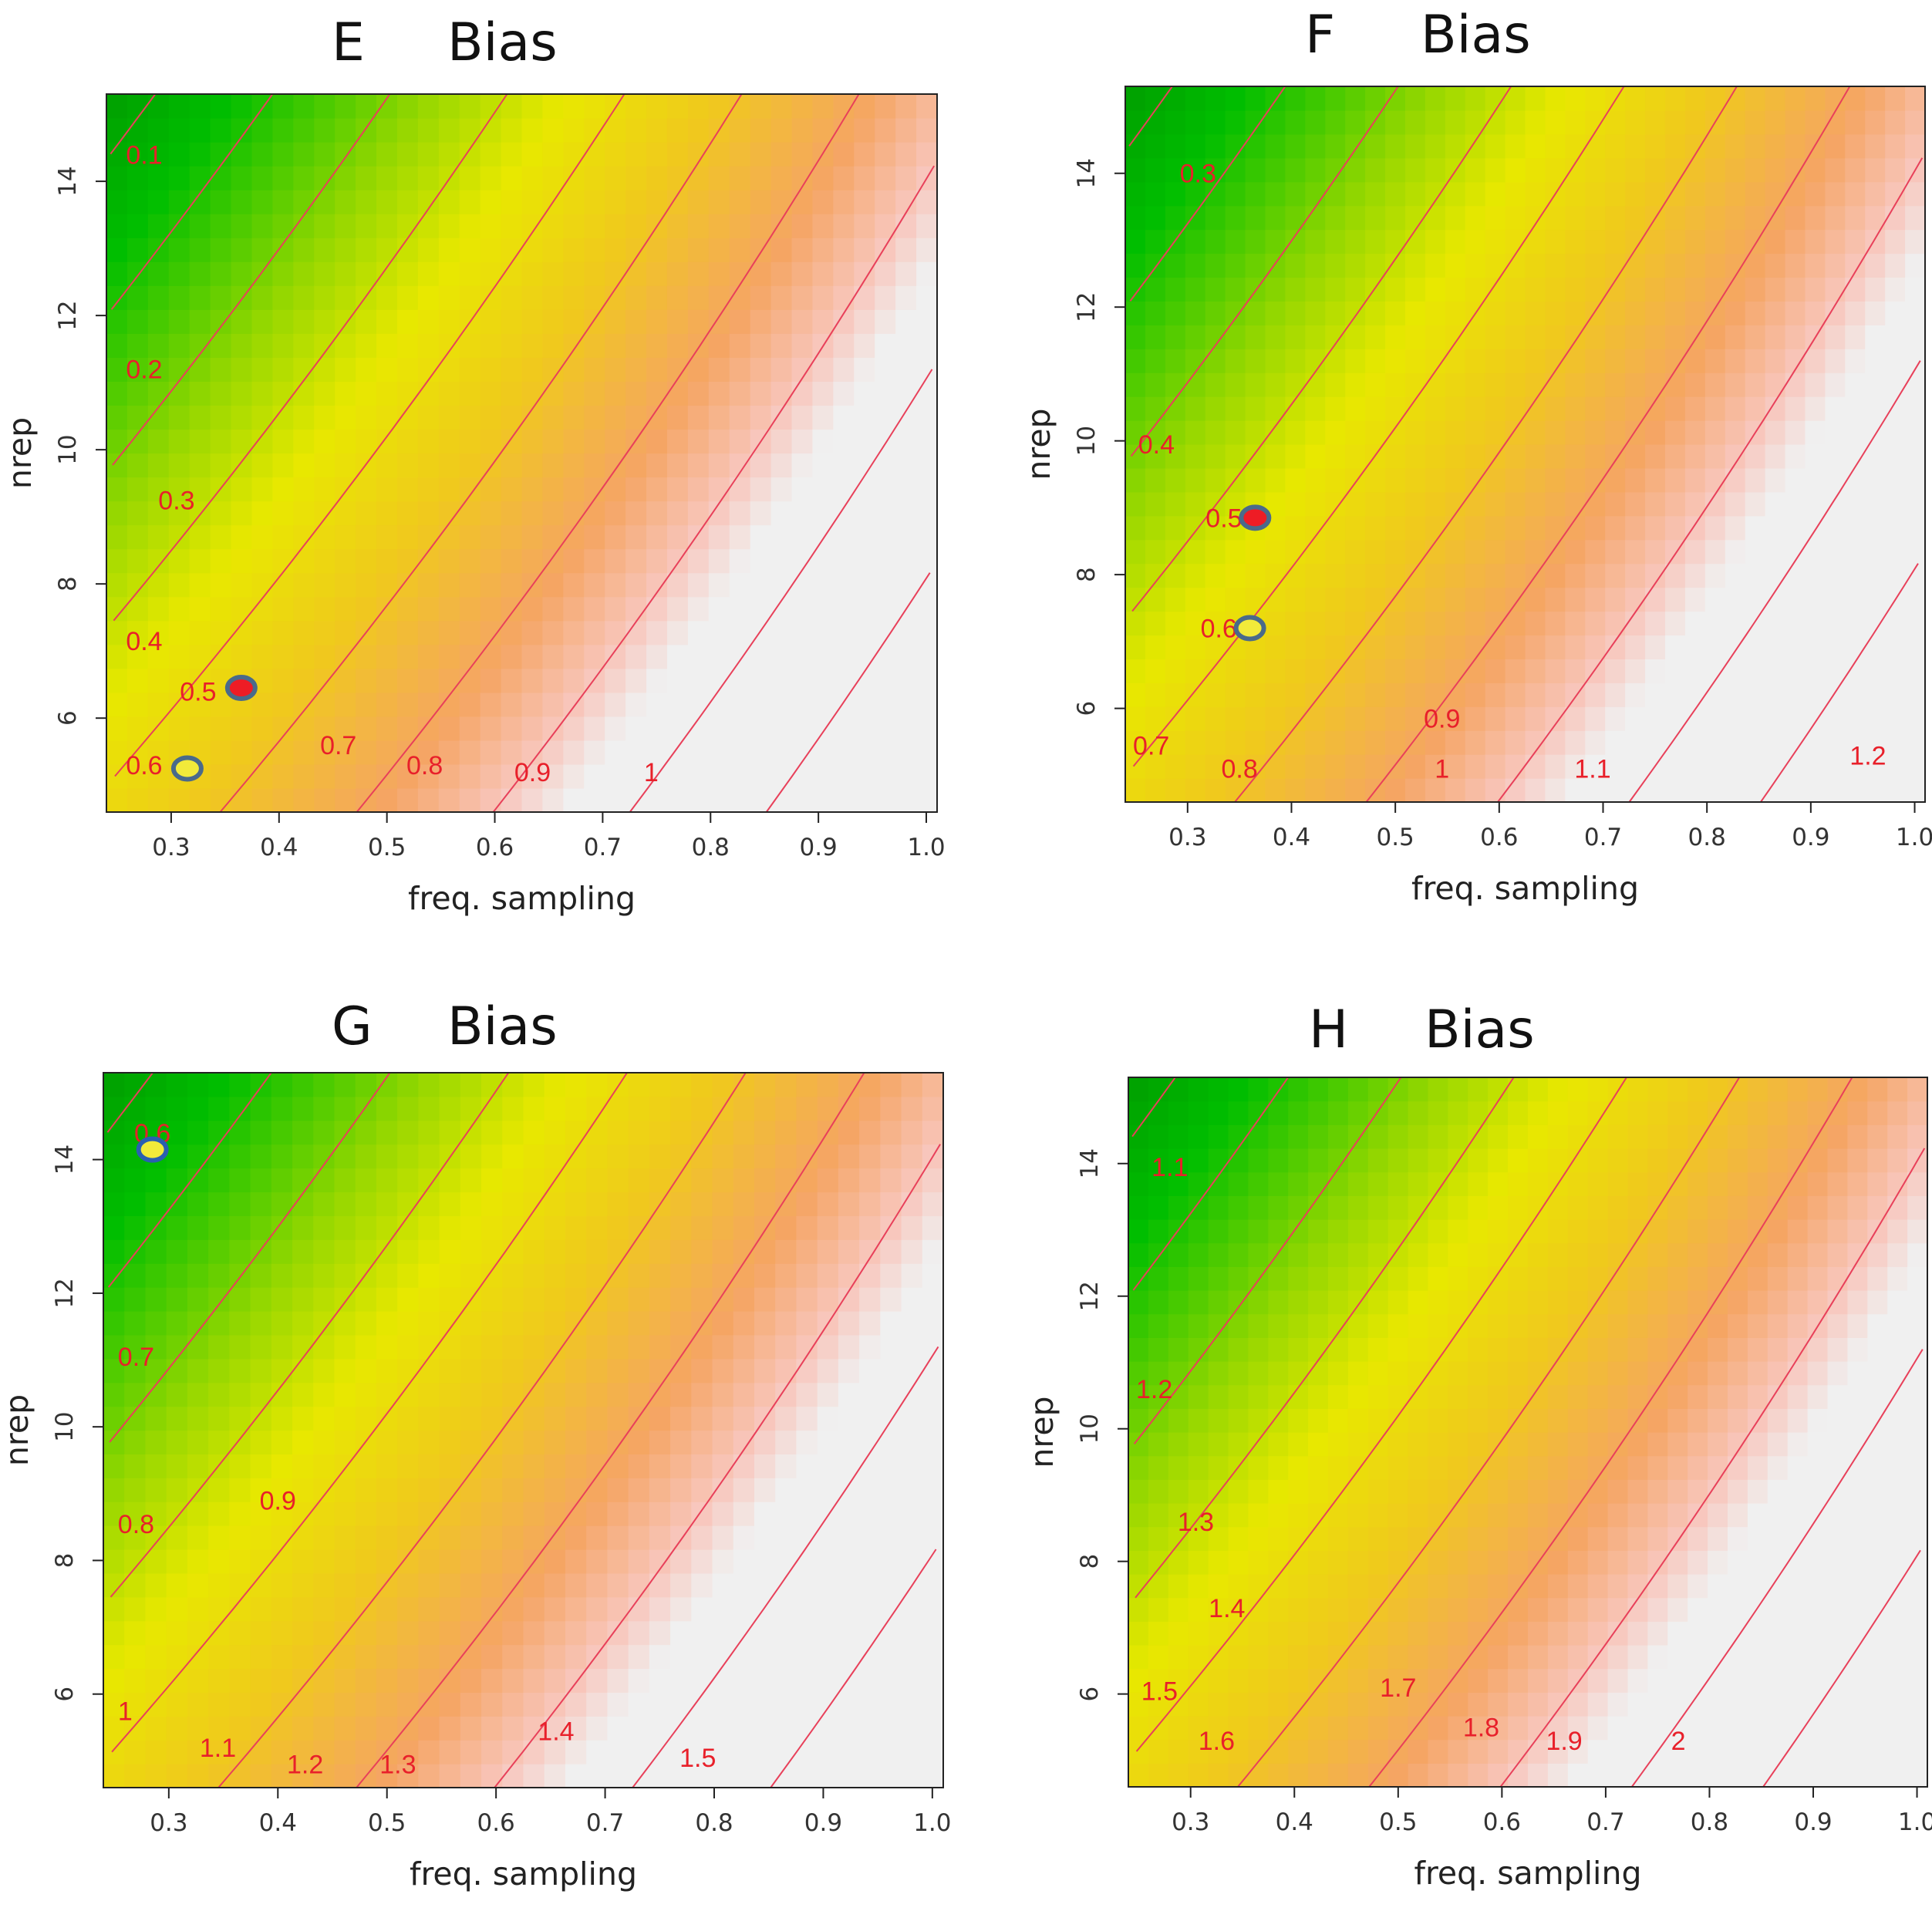 The image size is (1932, 1911). What do you see at coordinates (495, 847) in the screenshot?
I see `x-tick-label: 0.6` at bounding box center [495, 847].